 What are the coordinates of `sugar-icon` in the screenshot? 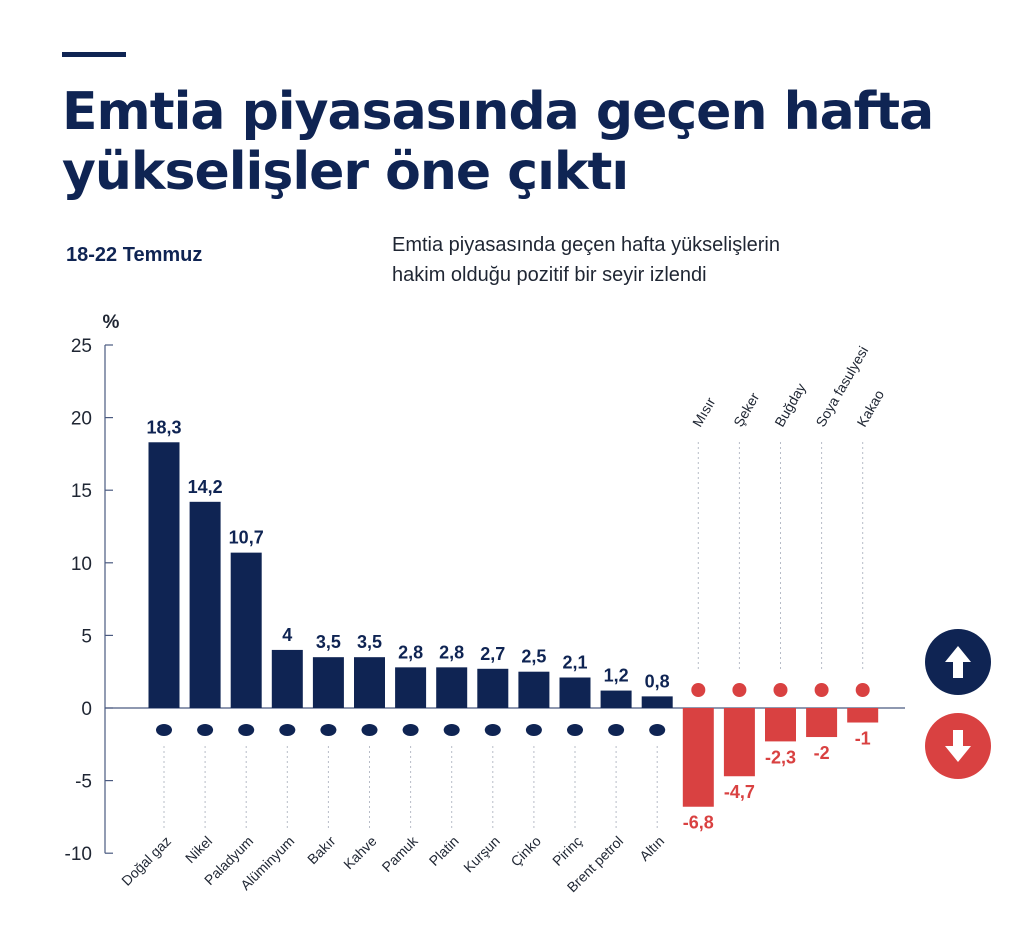 It's located at (739, 690).